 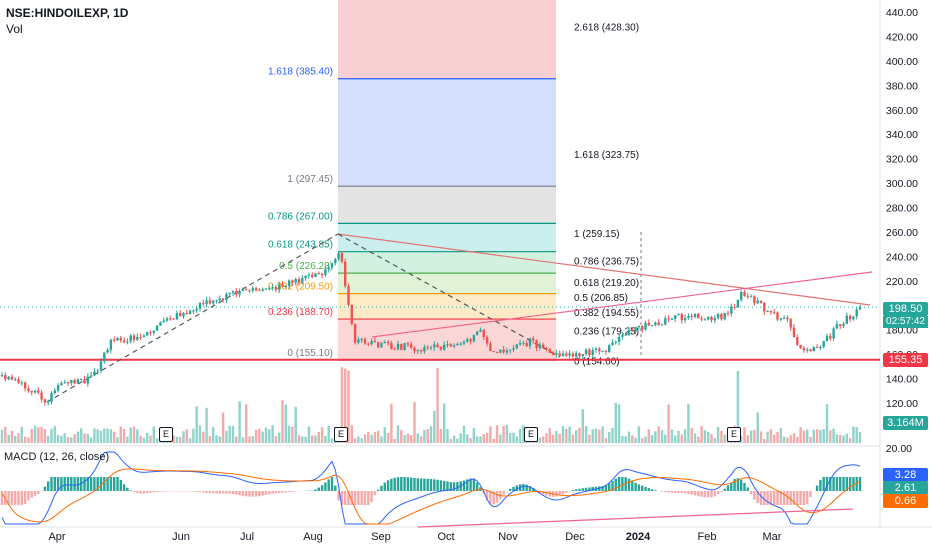 What do you see at coordinates (905, 322) in the screenshot?
I see `countdown-tag: 02:57:42` at bounding box center [905, 322].